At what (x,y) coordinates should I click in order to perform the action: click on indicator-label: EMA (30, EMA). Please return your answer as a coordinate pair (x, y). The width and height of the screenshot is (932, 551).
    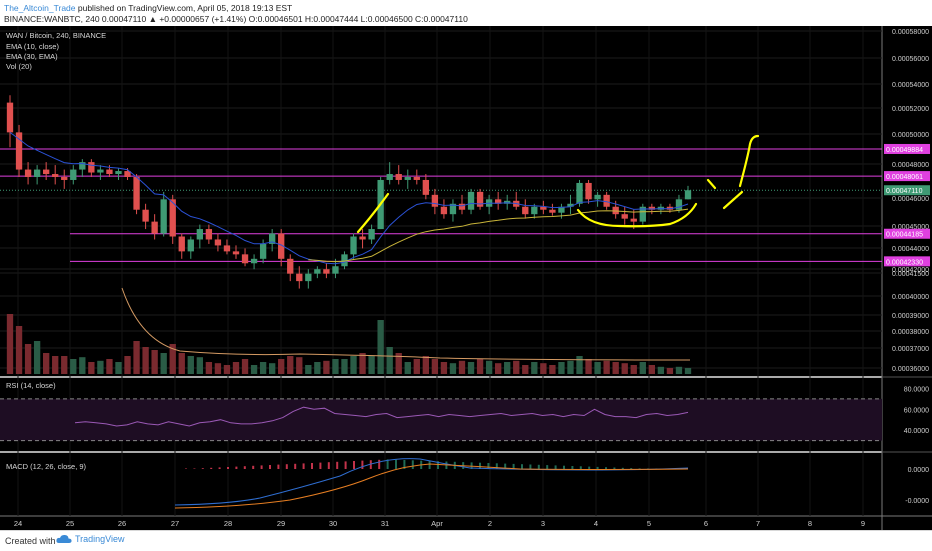
    Looking at the image, I should click on (32, 56).